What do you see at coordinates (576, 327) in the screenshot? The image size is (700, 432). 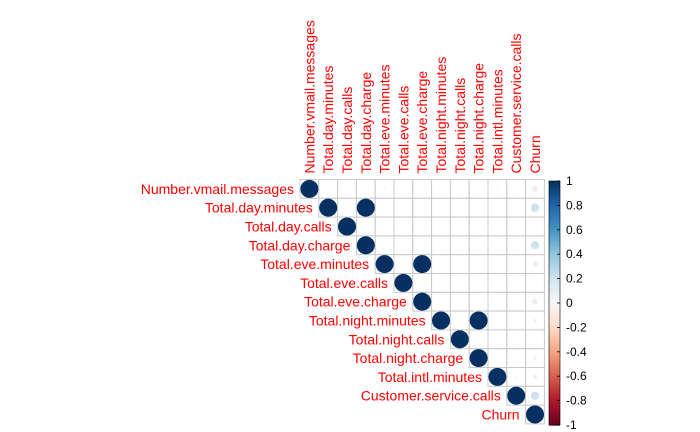 I see `colorbar-tick-label: -0.2` at bounding box center [576, 327].